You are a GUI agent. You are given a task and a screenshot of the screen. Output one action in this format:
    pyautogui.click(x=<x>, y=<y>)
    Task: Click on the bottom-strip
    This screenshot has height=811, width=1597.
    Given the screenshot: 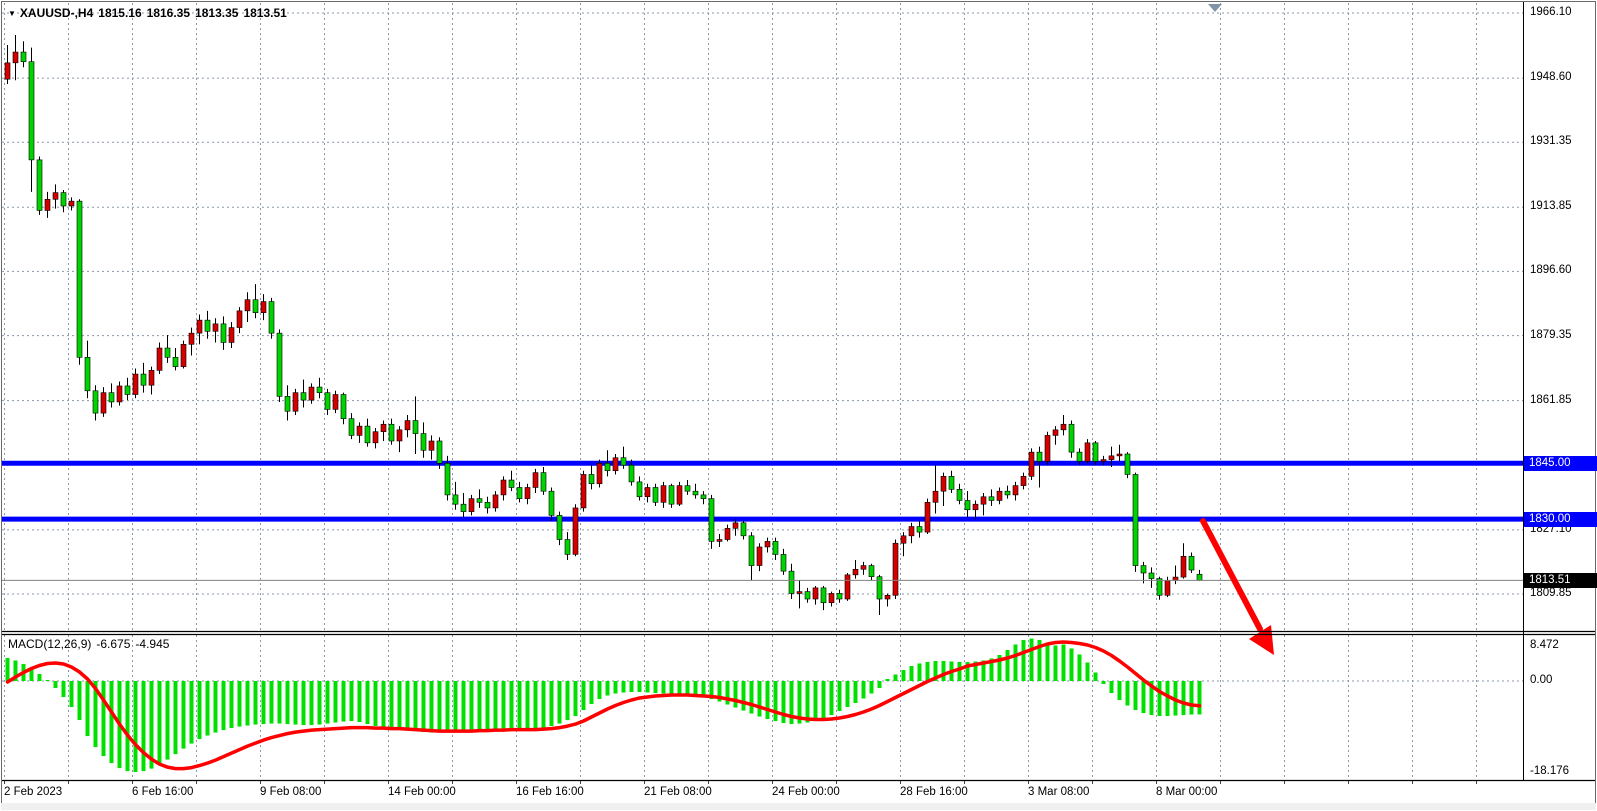 What is the action you would take?
    pyautogui.click(x=798, y=806)
    